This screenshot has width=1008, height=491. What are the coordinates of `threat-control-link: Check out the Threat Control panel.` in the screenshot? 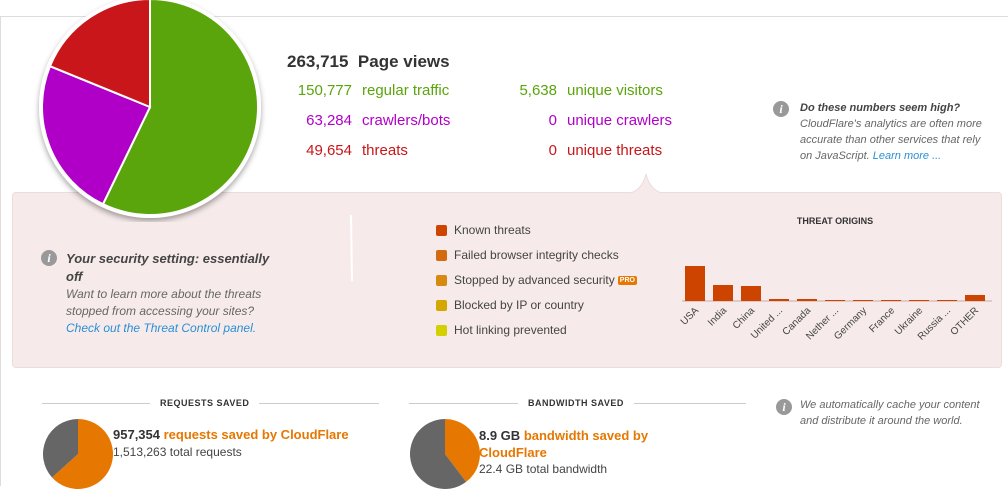 It's located at (161, 328).